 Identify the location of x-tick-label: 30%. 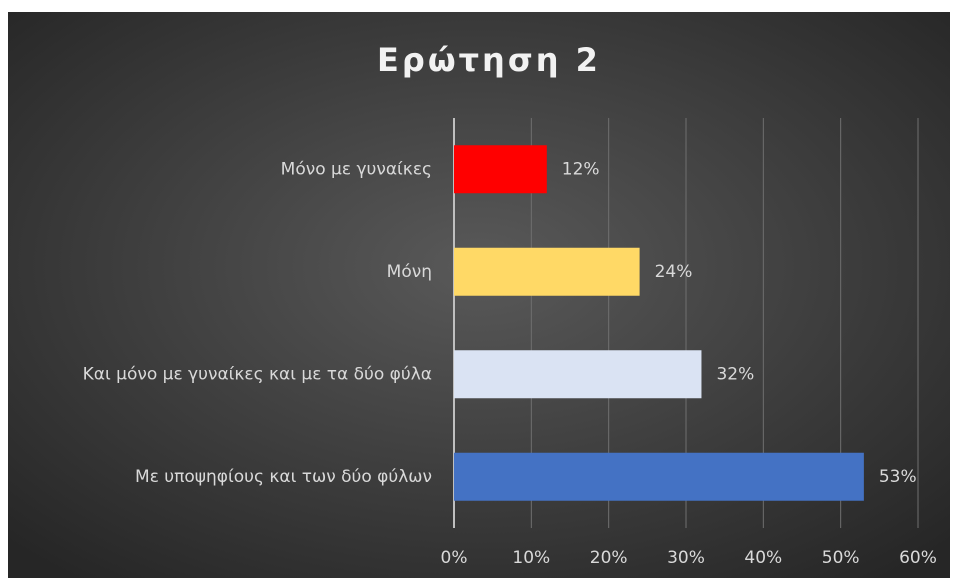
(686, 558).